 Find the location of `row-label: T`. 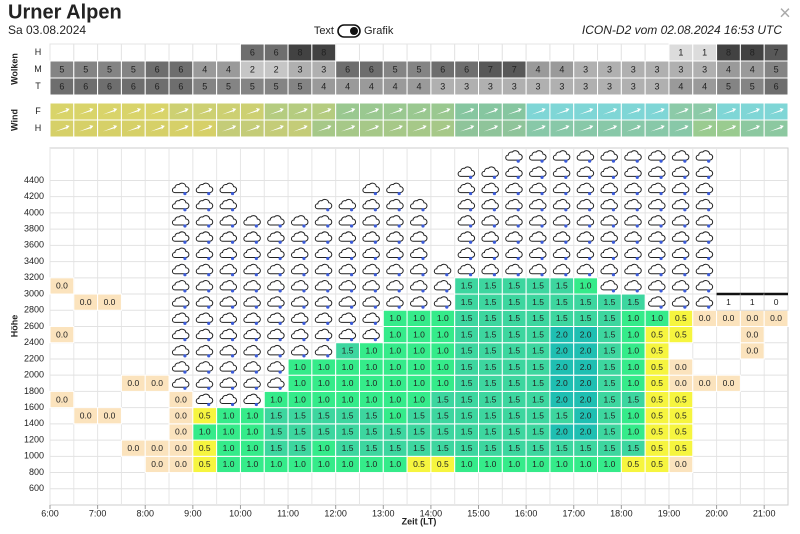

row-label: T is located at coordinates (38, 86).